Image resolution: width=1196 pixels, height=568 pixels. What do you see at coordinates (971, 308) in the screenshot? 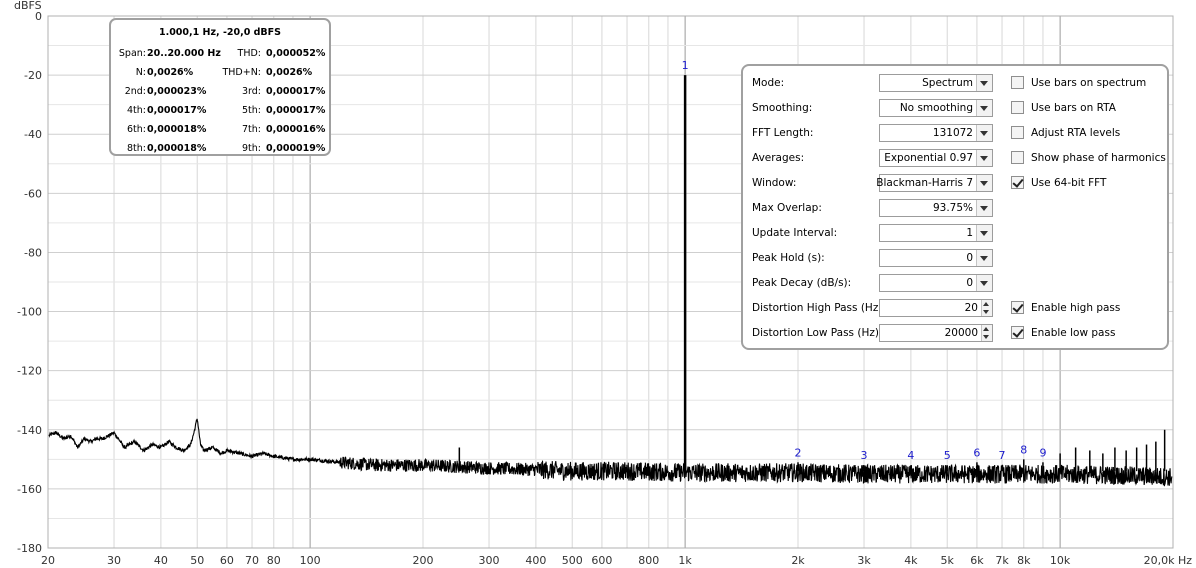
I see `dist-high-pass-value: 20` at bounding box center [971, 308].